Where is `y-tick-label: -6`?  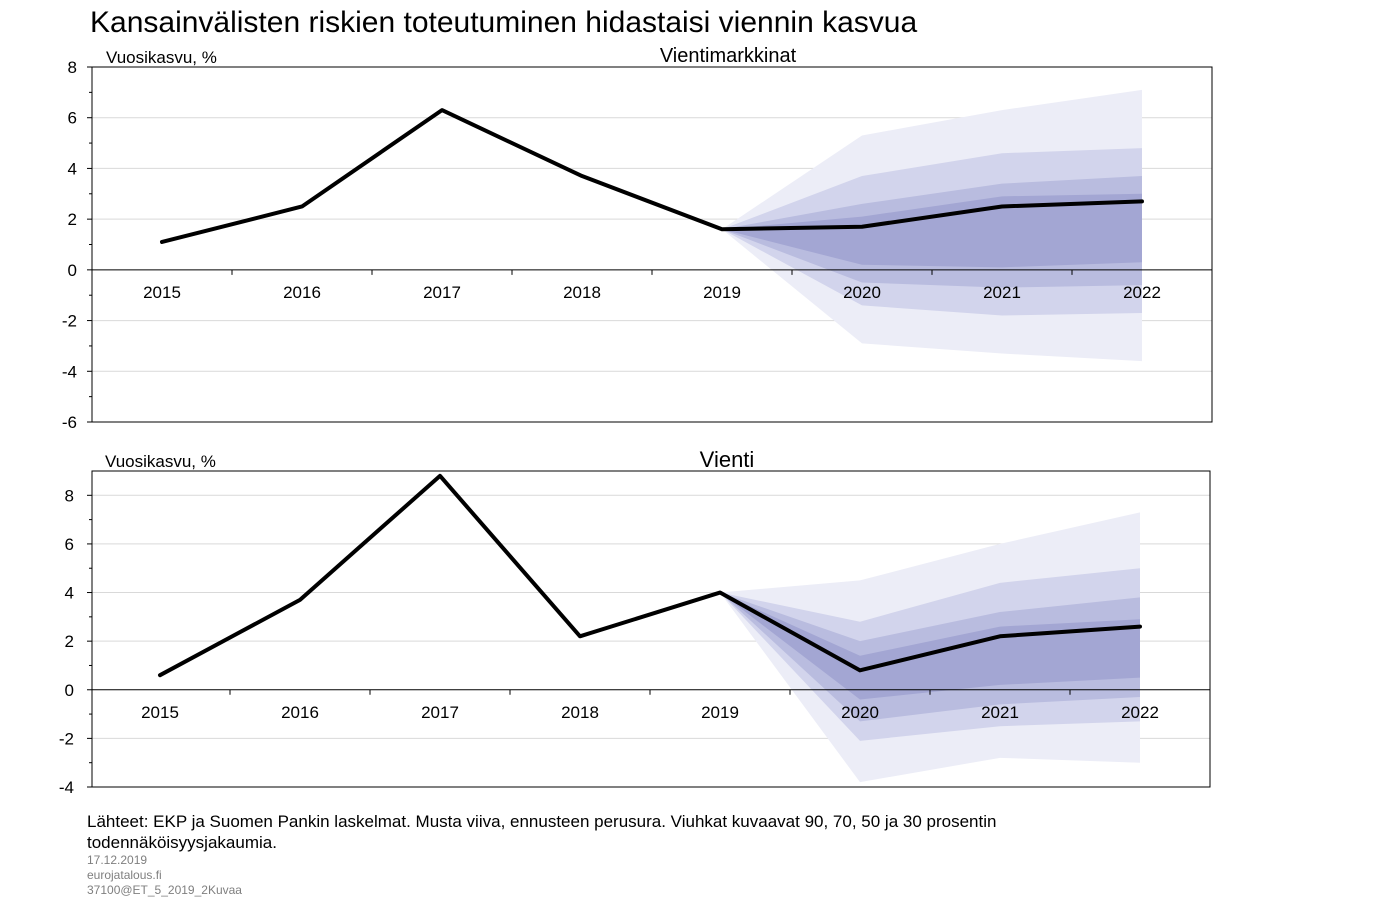
y-tick-label: -6 is located at coordinates (69, 422).